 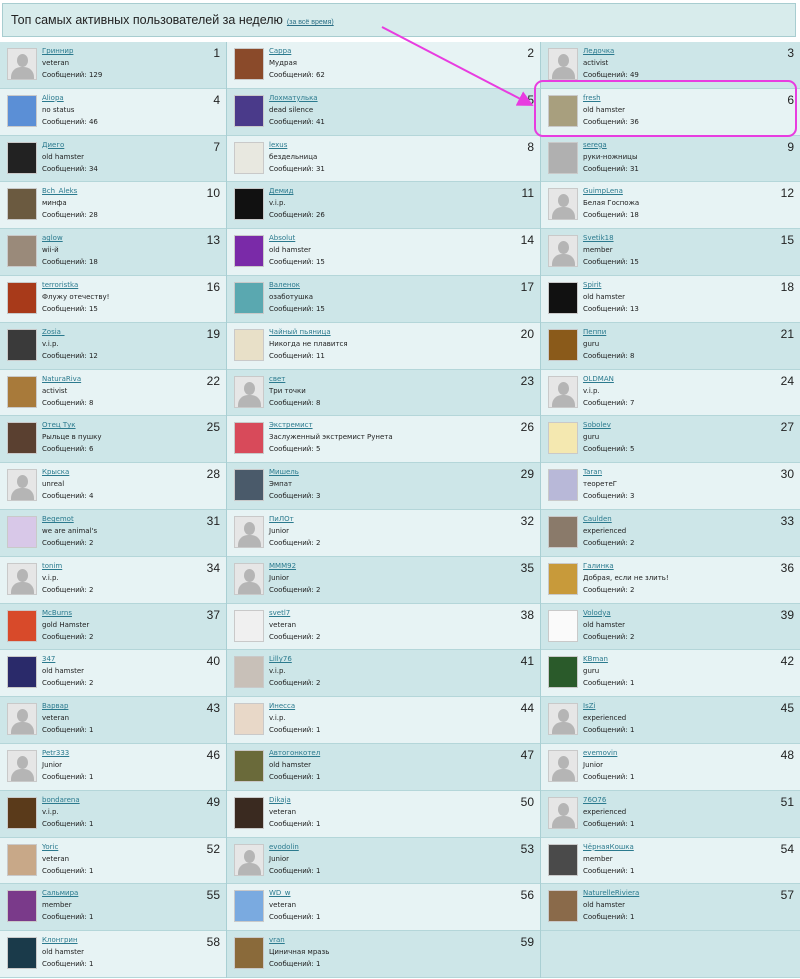 What do you see at coordinates (598, 565) in the screenshot?
I see `username-link: Галинка` at bounding box center [598, 565].